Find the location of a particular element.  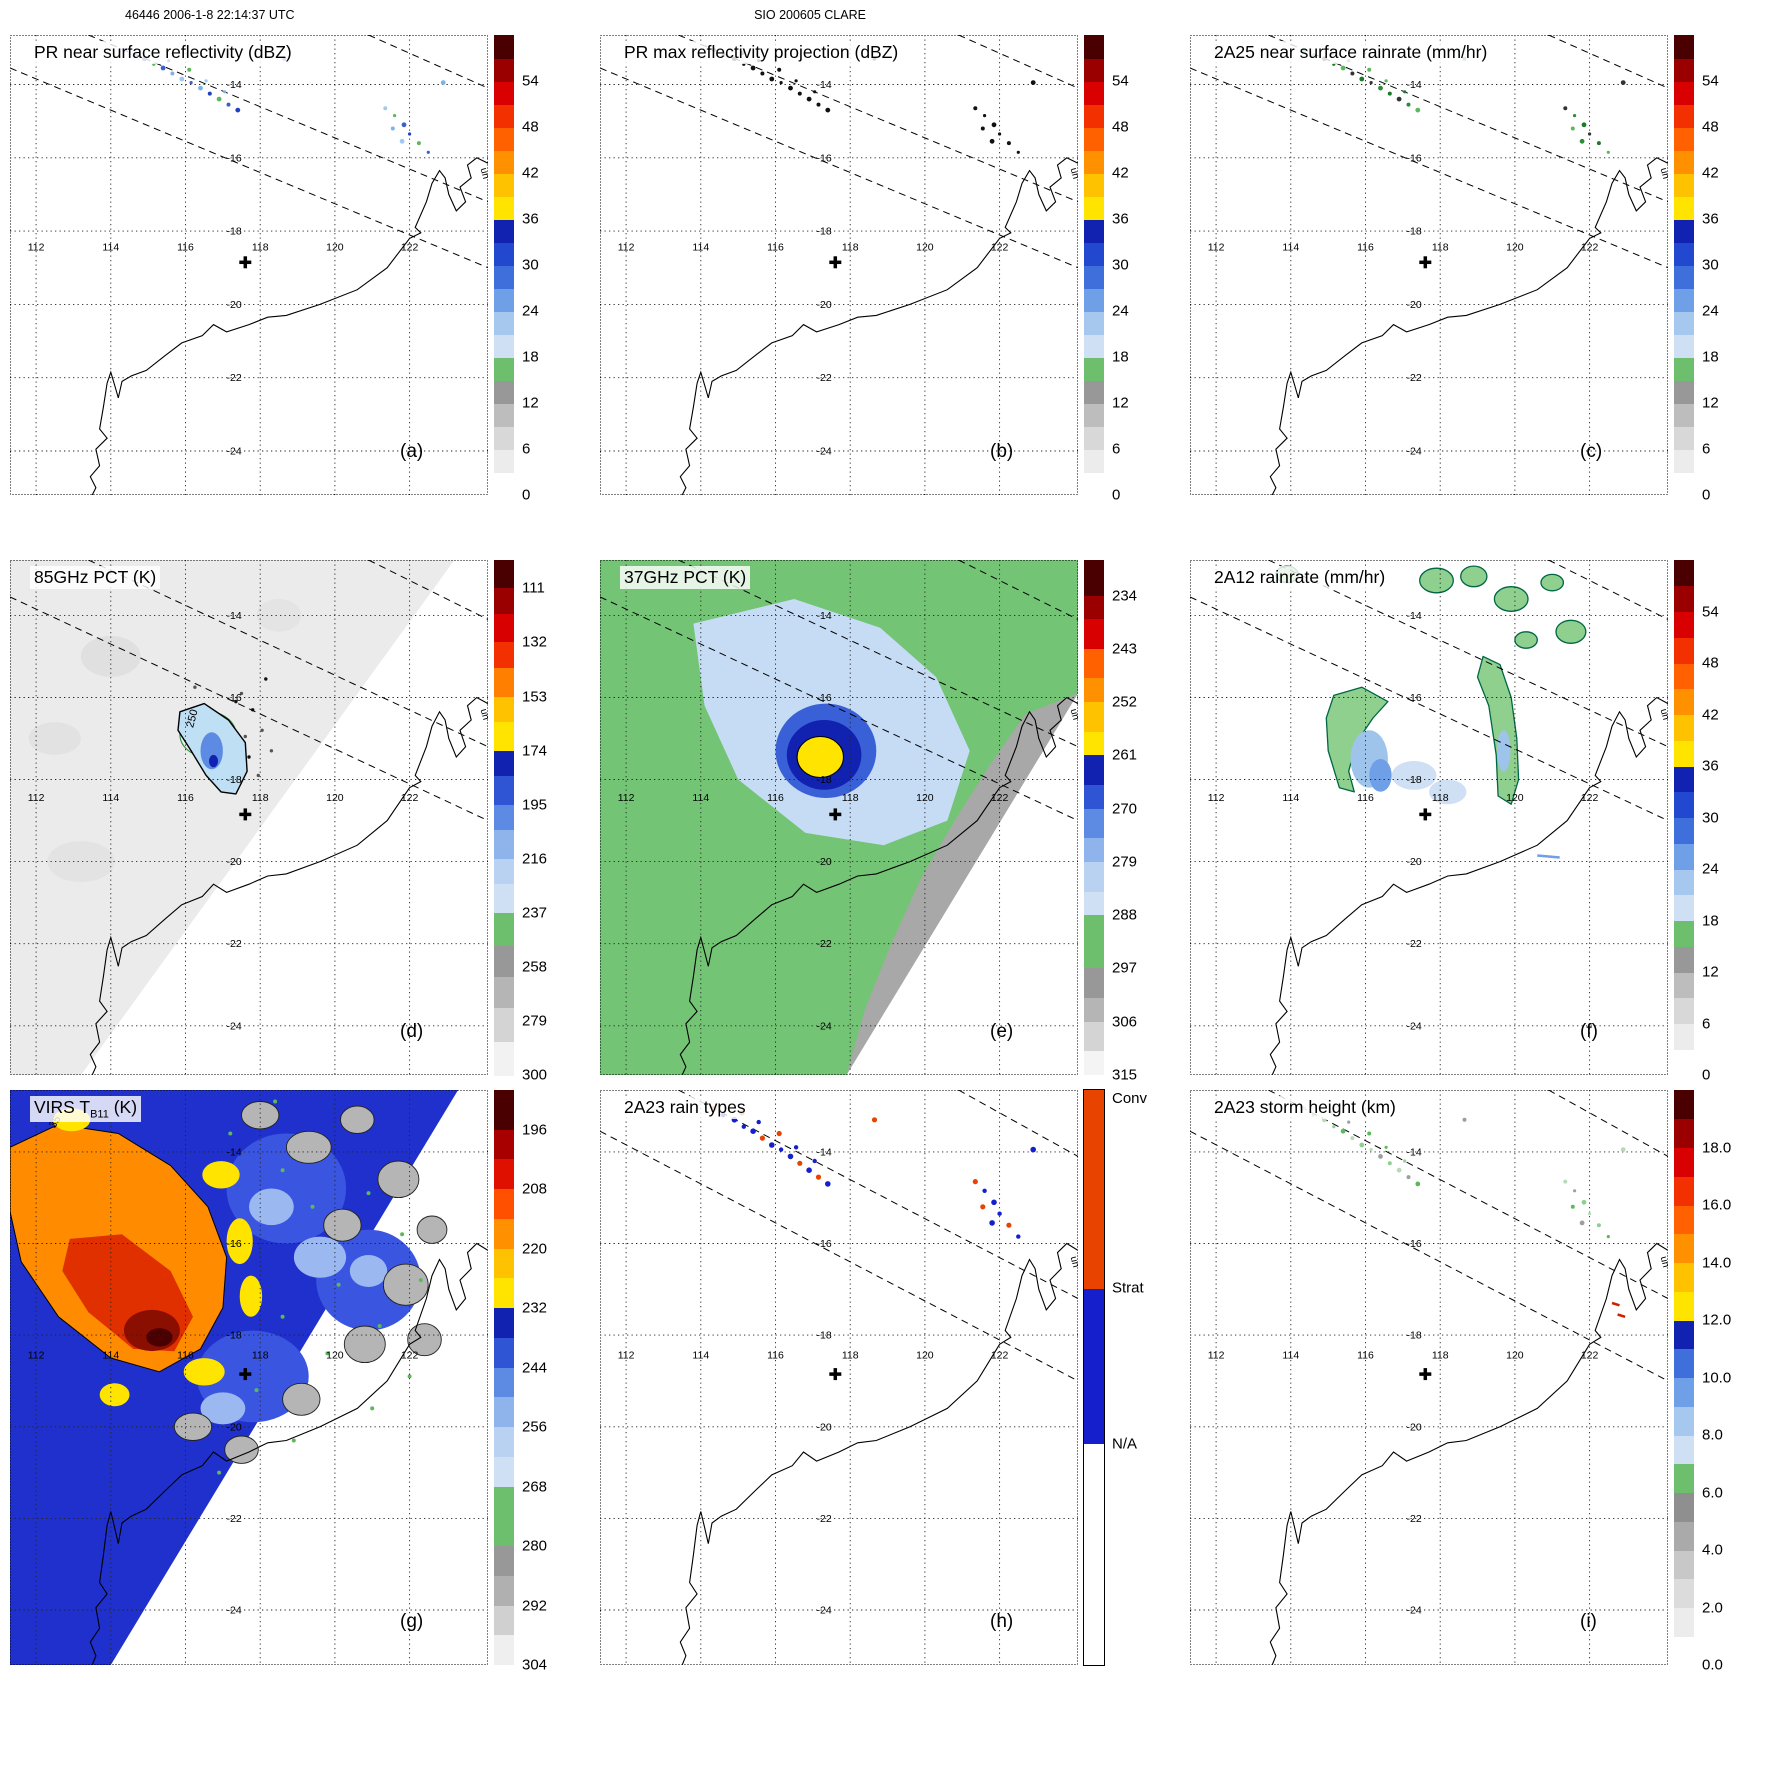

panel-title: 2A23 storm height (km) is located at coordinates (1305, 1107).